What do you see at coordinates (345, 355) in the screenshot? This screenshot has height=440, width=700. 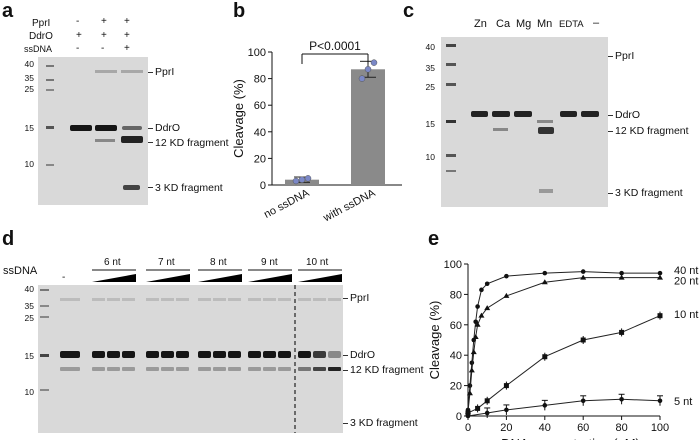 I see `tick-d-ddro` at bounding box center [345, 355].